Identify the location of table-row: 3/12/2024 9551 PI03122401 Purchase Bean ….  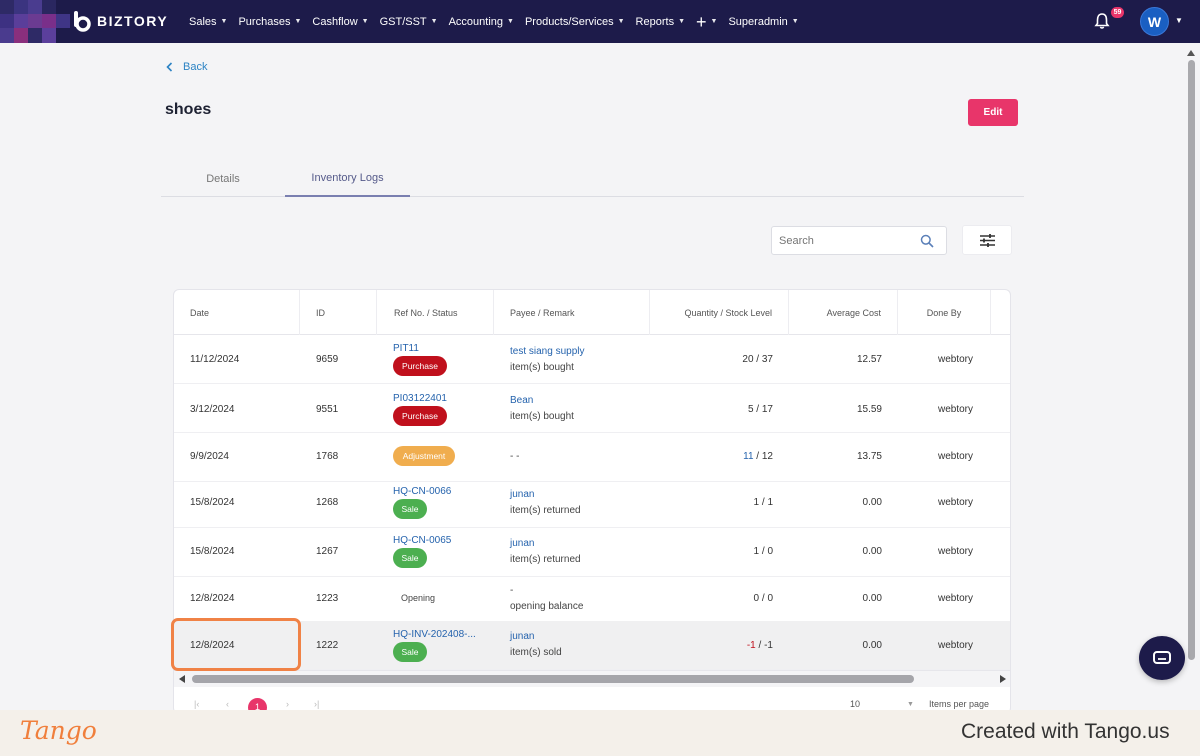
(592, 408).